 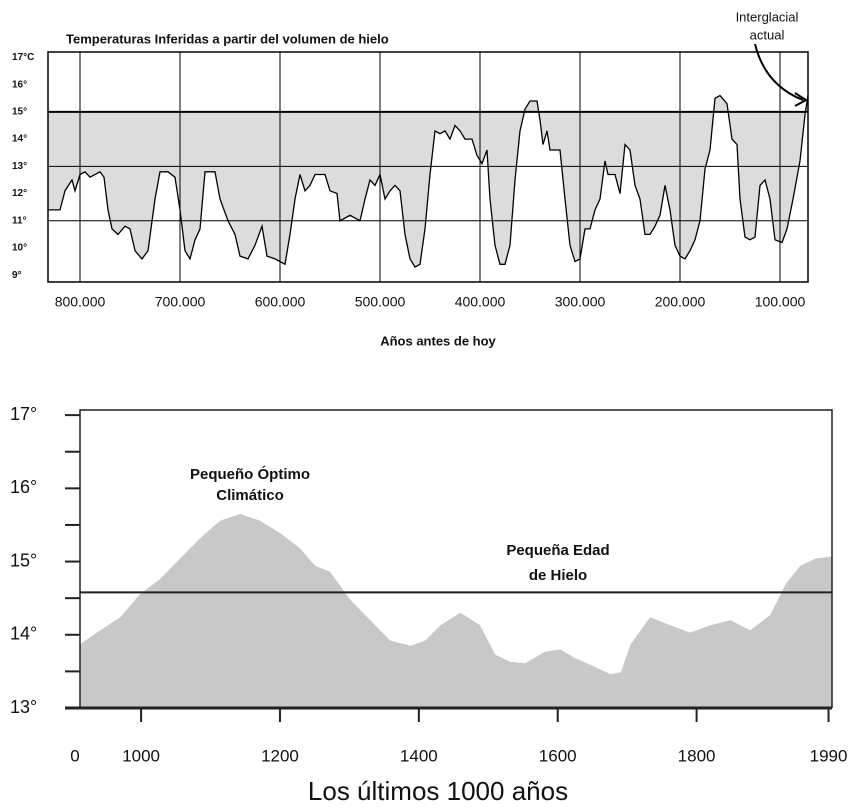 I want to click on x-tick-label: 100.000, so click(x=780, y=302).